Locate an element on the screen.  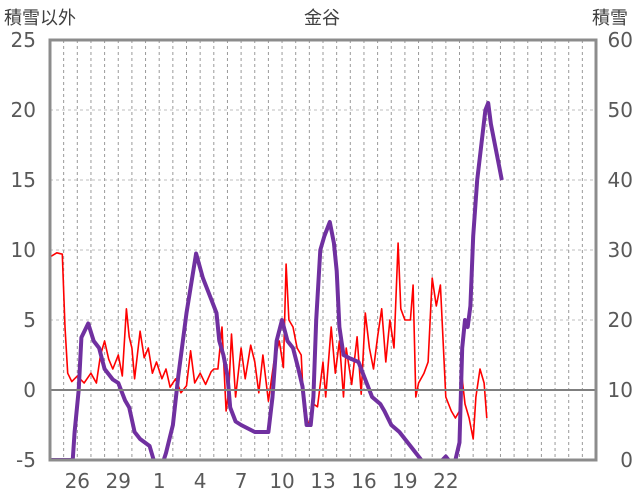
chart-title: 金谷 is located at coordinates (322, 18).